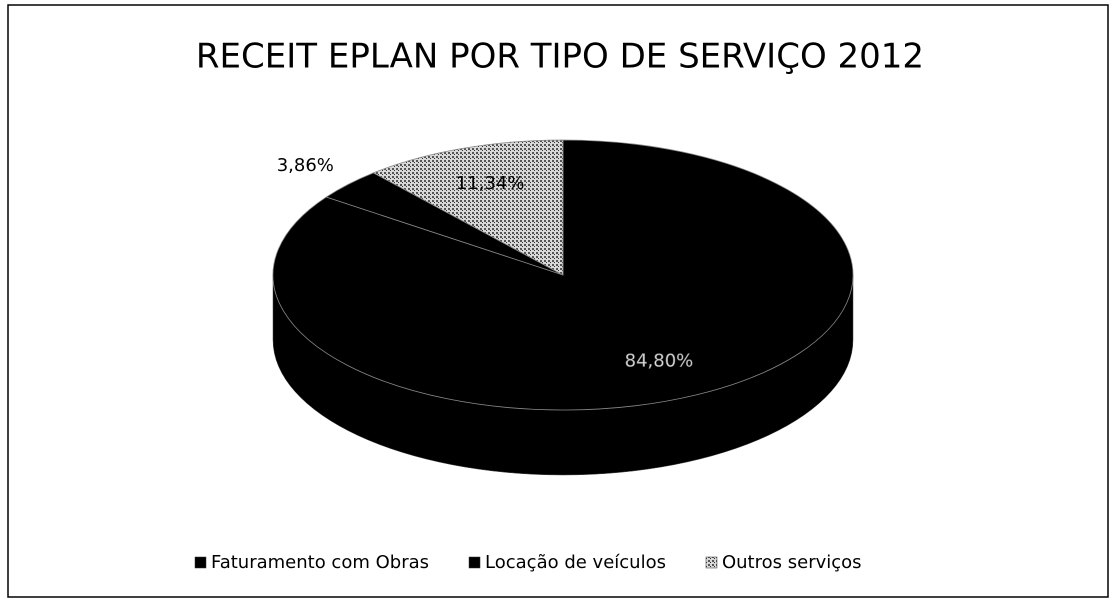 This screenshot has height=606, width=1114. What do you see at coordinates (468, 207) in the screenshot?
I see `pie-slice` at bounding box center [468, 207].